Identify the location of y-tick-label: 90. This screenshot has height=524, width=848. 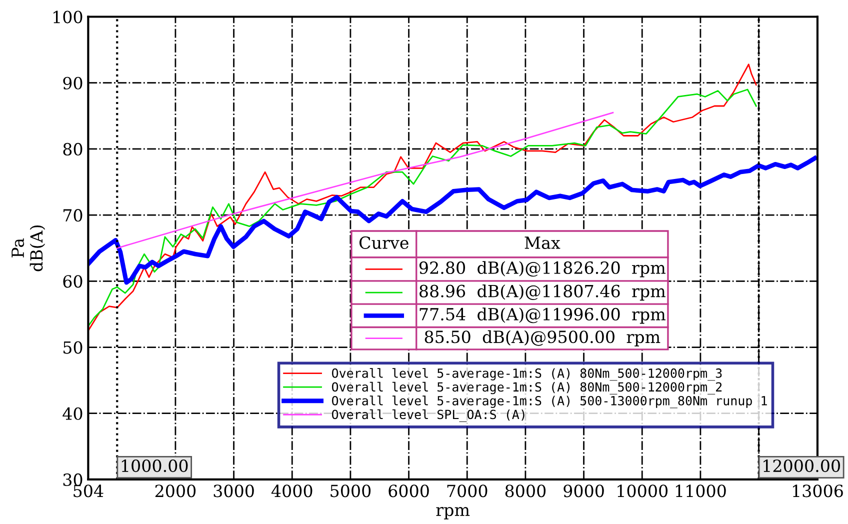
(72, 83).